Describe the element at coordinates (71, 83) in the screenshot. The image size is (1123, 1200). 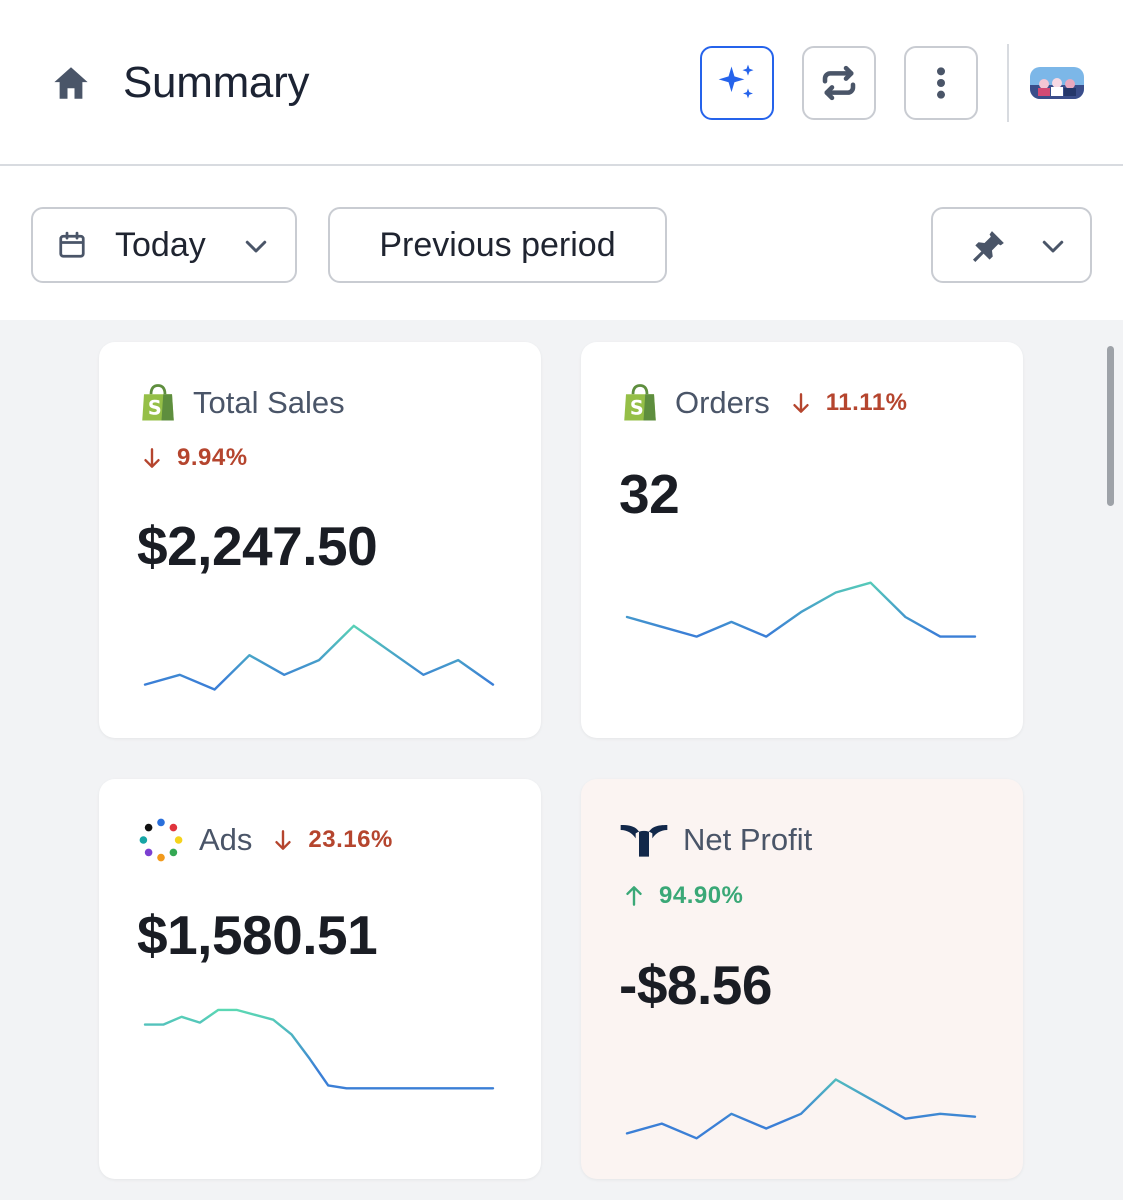
I see `home-icon` at that location.